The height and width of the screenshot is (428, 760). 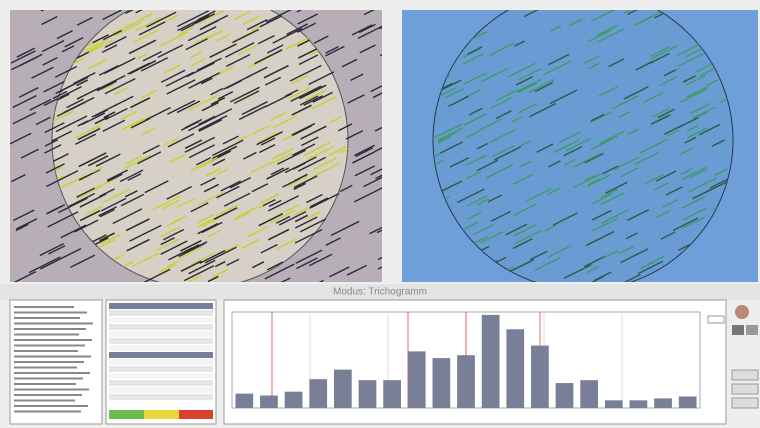 I want to click on table-row, so click(x=161, y=334).